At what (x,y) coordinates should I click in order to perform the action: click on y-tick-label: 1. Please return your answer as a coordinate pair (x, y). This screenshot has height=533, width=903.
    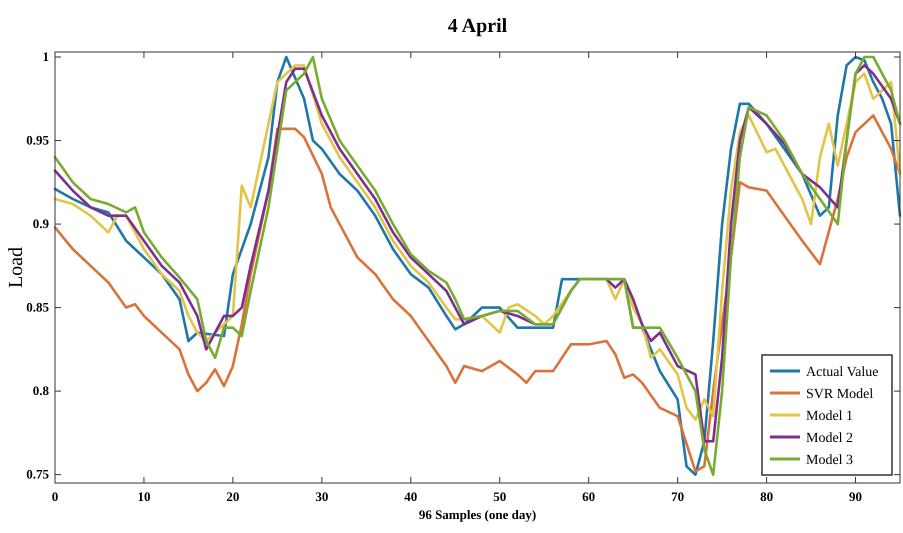
    Looking at the image, I should click on (45, 56).